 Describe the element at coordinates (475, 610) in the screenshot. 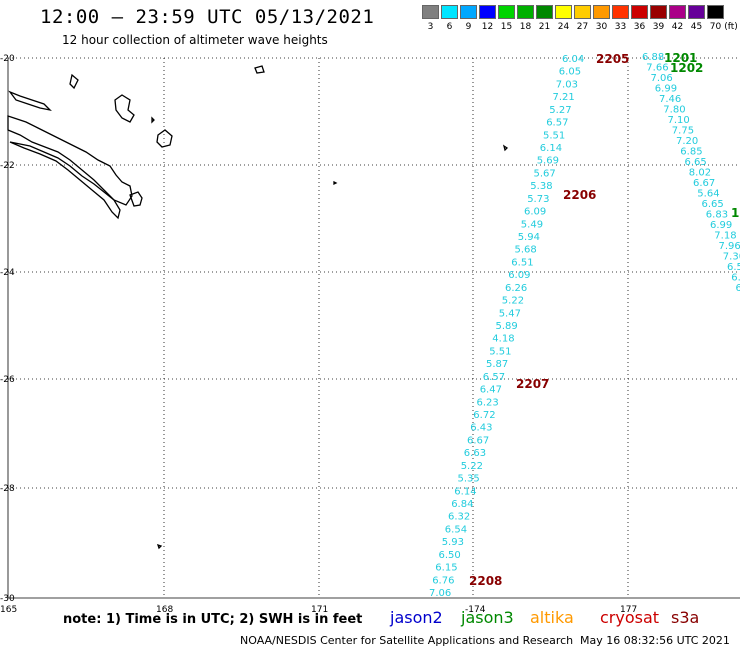

I see `longitude-label: -174` at that location.